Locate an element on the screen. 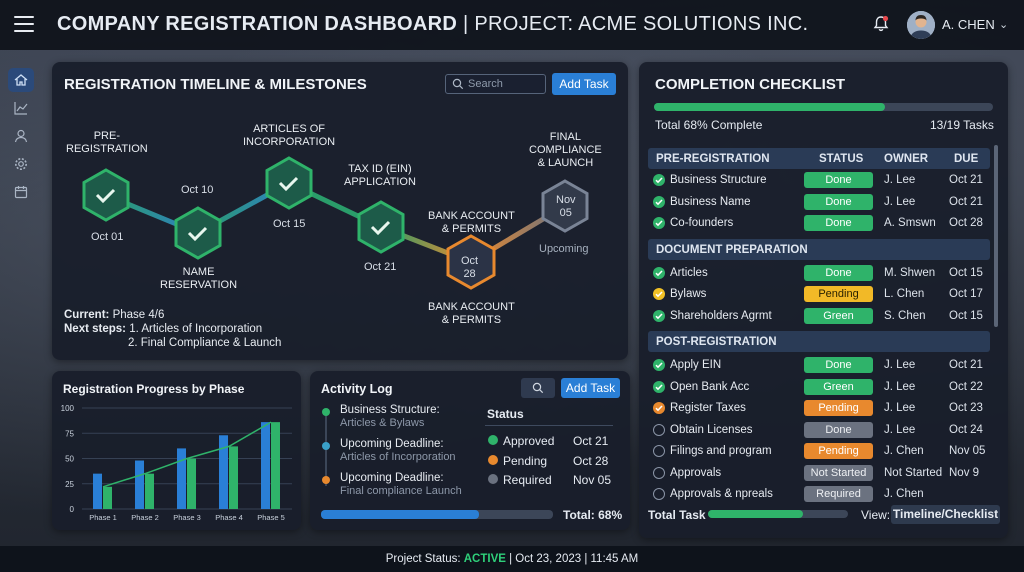  chevron-down-icon: ⌄ is located at coordinates (1004, 25).